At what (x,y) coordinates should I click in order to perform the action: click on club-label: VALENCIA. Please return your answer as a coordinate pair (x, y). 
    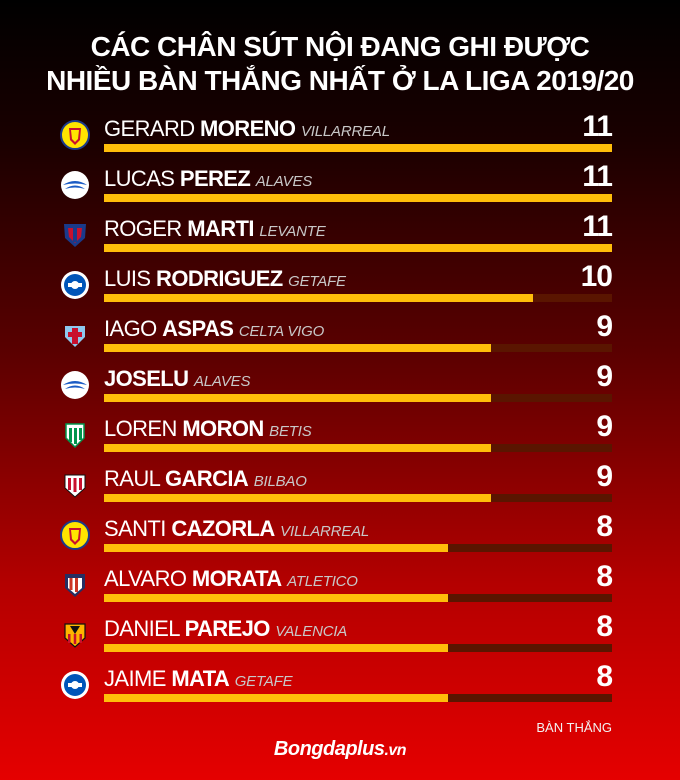
    Looking at the image, I should click on (311, 631).